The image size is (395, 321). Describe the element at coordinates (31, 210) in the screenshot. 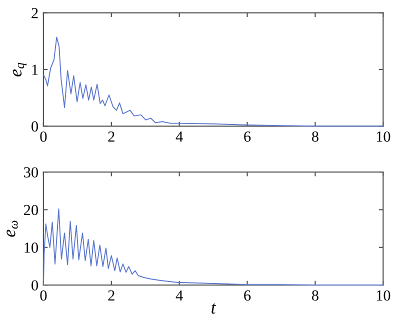

I see `y-tick-label: 20` at that location.